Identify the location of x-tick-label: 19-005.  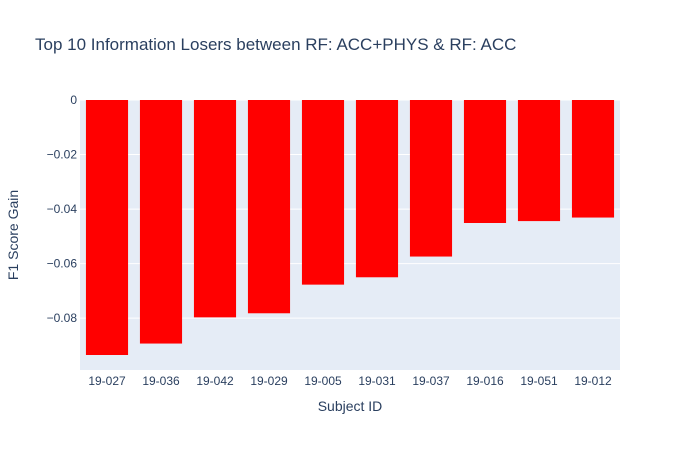
(323, 381).